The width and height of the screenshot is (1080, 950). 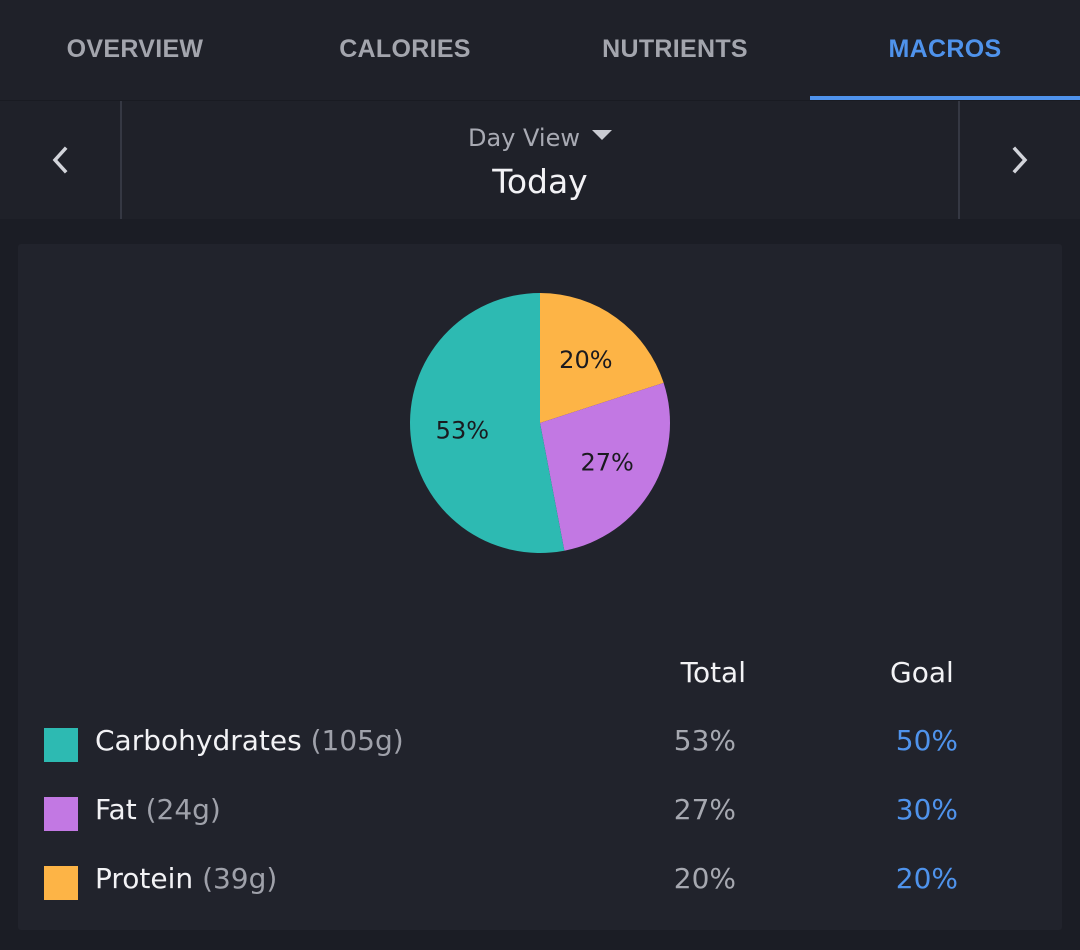 I want to click on macro-total: 53%, so click(x=704, y=740).